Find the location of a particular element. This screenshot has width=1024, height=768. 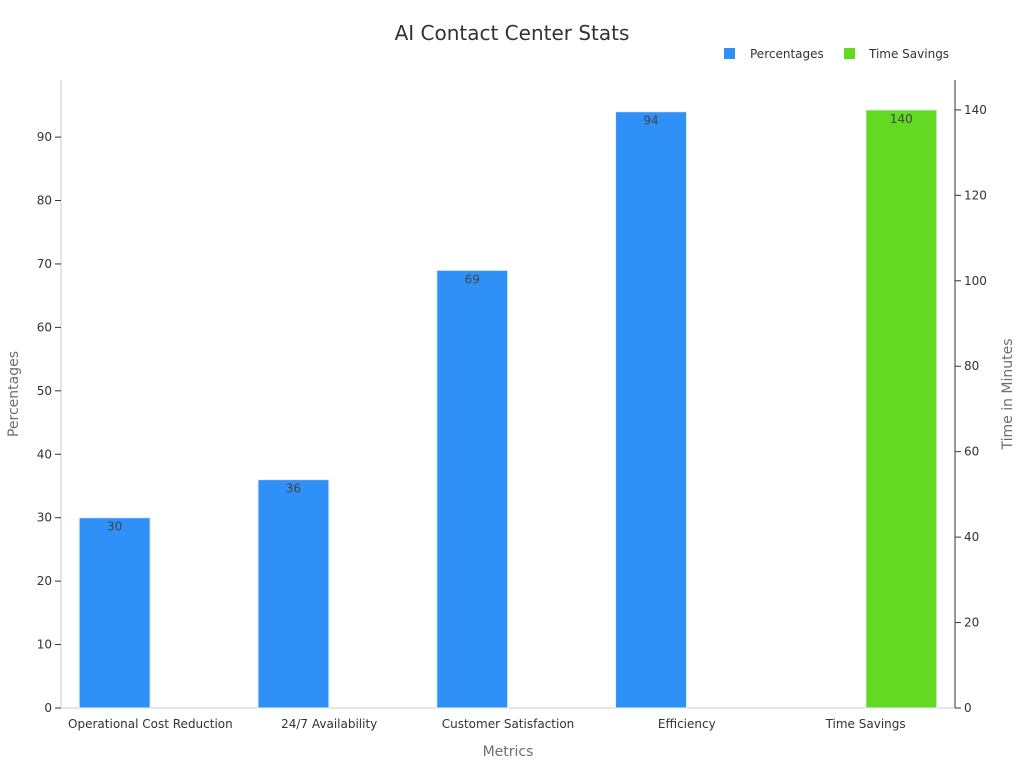

bar-value-label: 94 is located at coordinates (650, 121).